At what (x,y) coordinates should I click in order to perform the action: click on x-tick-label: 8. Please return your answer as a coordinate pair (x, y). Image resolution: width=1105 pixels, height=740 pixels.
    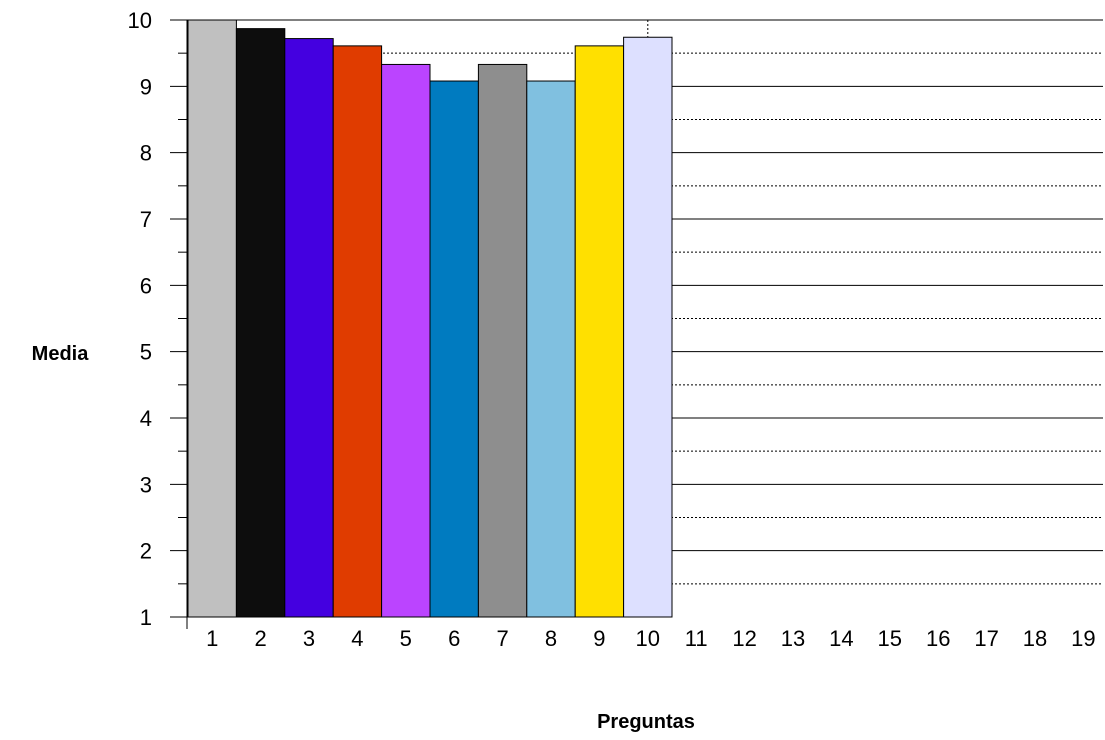
    Looking at the image, I should click on (551, 638).